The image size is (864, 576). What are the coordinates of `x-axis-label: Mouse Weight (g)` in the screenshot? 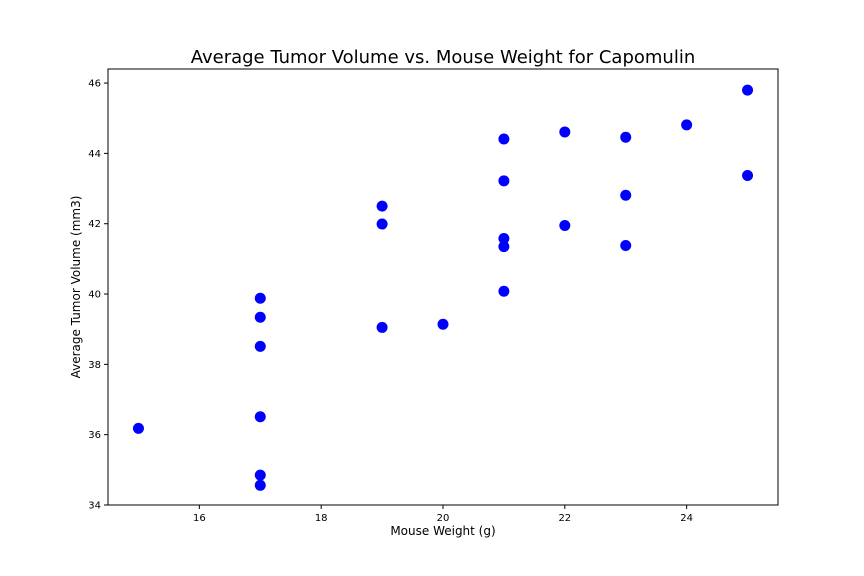 It's located at (442, 531).